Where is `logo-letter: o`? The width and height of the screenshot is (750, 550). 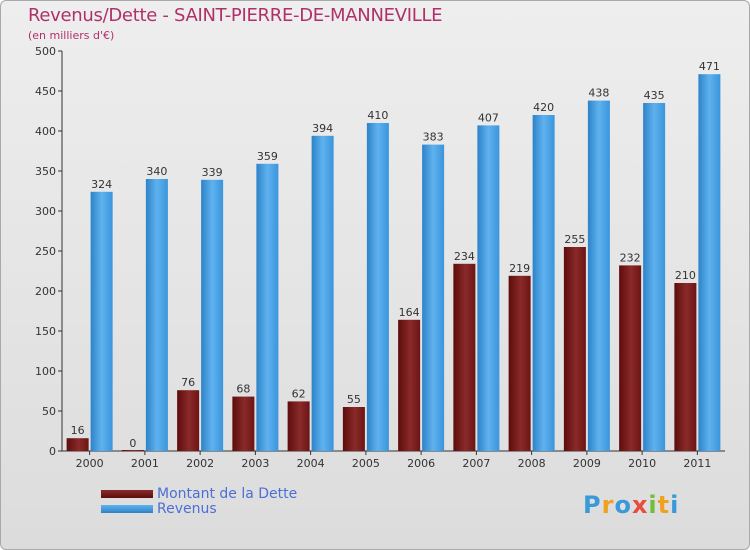 logo-letter: o is located at coordinates (623, 505).